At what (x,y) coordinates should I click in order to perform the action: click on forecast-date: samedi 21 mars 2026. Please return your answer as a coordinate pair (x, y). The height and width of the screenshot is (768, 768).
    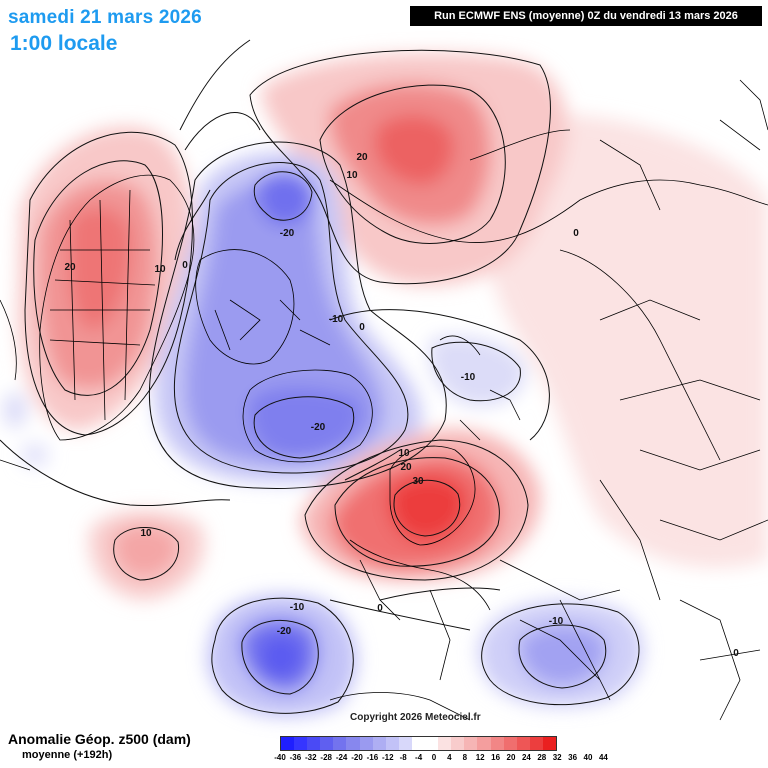
    Looking at the image, I should click on (105, 17).